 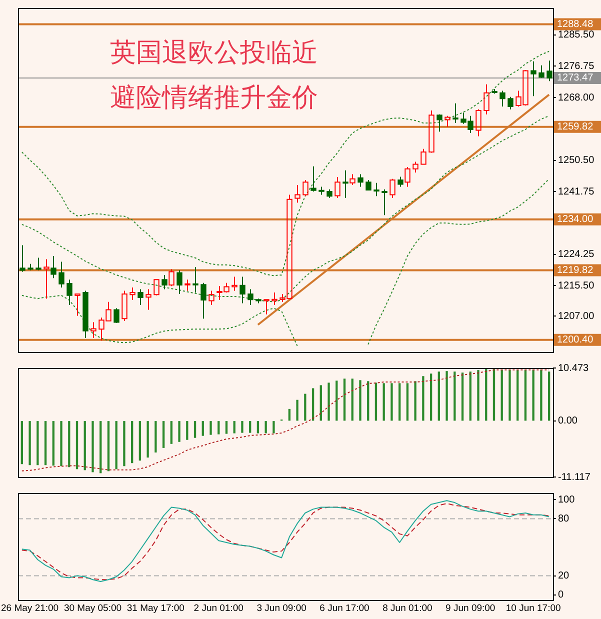 I want to click on ref-line-label: 1288.48, so click(x=575, y=24).